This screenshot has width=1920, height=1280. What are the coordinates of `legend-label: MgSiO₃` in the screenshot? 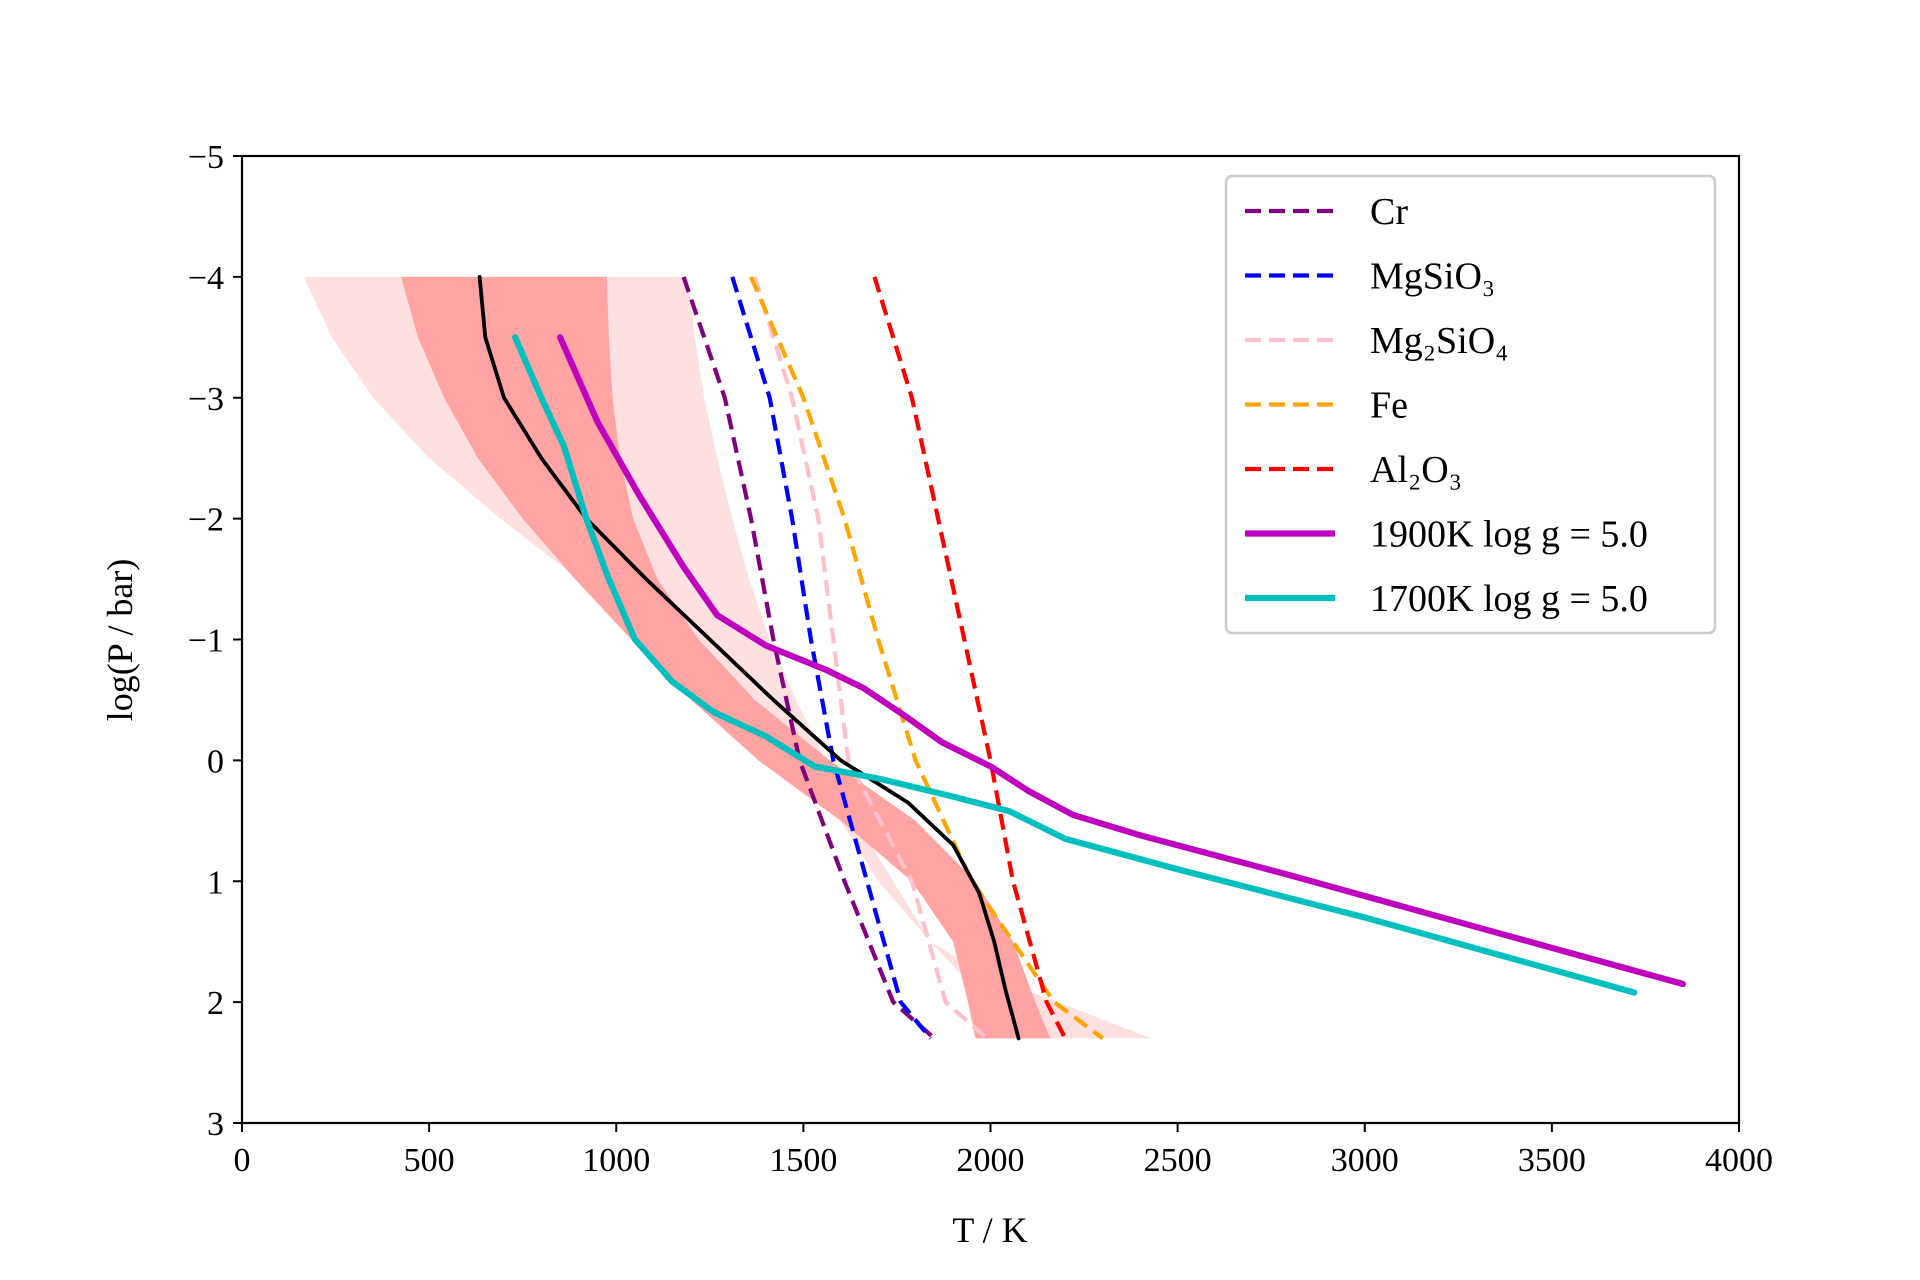 It's located at (1432, 277).